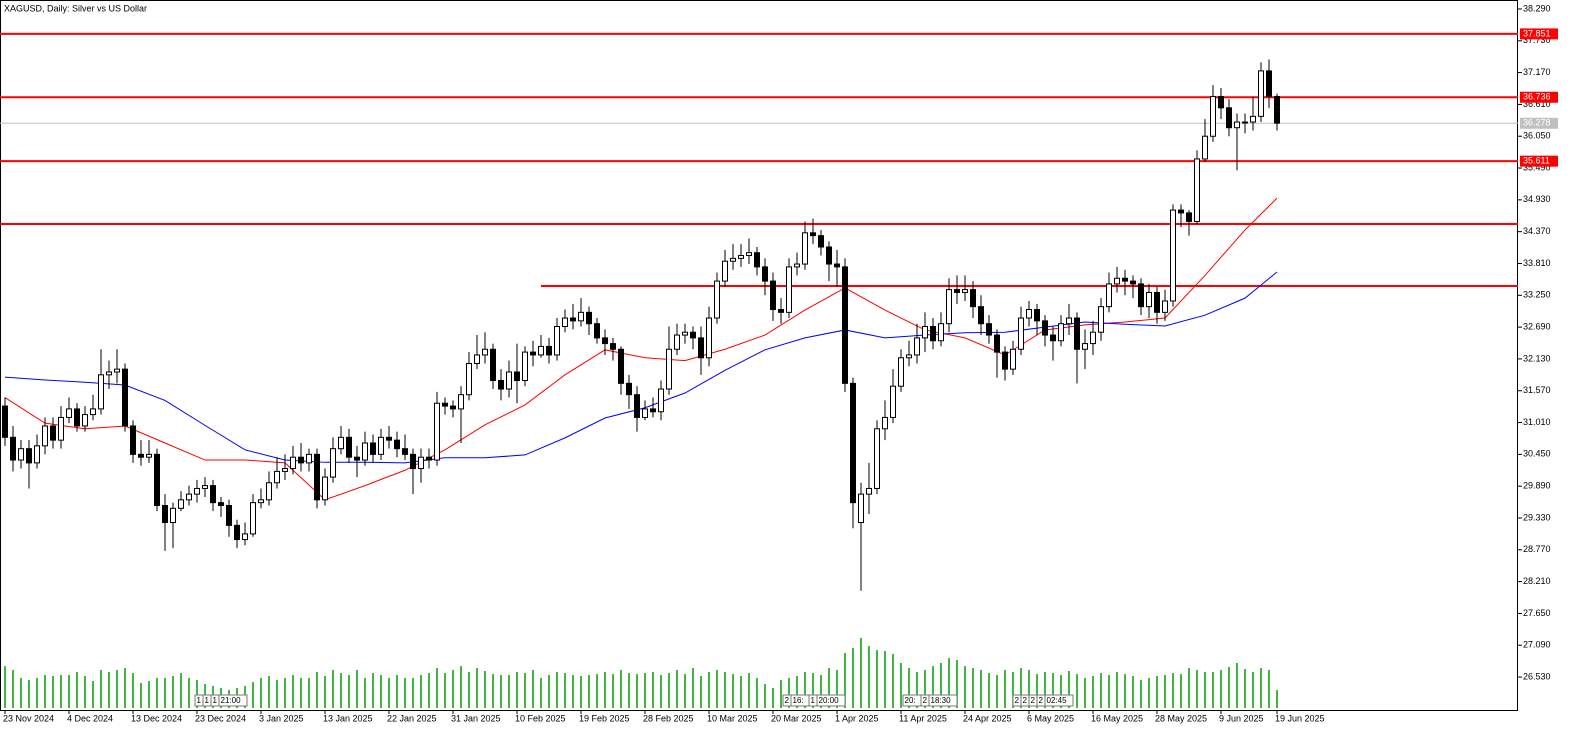 Image resolution: width=1574 pixels, height=733 pixels. I want to click on x-tick-label: 1 Apr 2025, so click(857, 718).